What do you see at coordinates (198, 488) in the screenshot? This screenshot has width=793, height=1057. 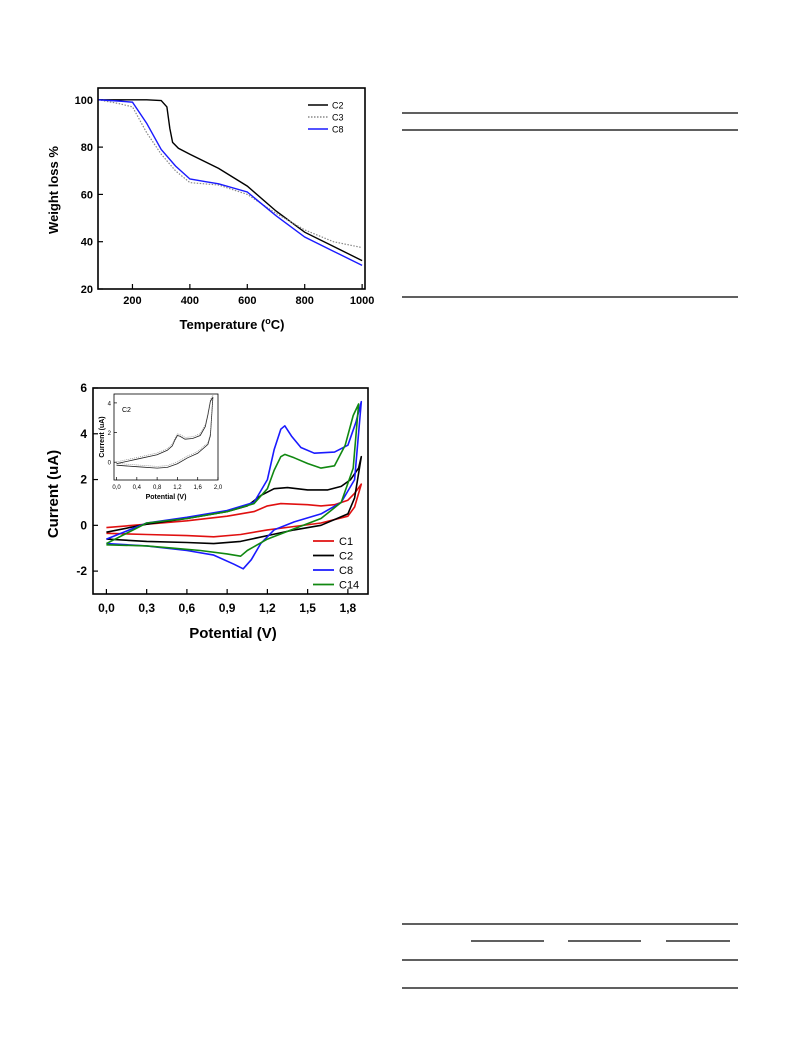 I see `cv-inset-x-tick-label: 1,6` at bounding box center [198, 488].